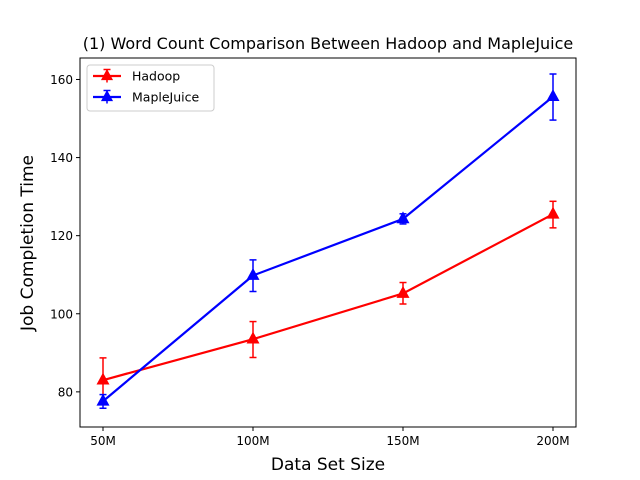 This screenshot has height=480, width=640. I want to click on x-axis-label: Data Set Size, so click(328, 465).